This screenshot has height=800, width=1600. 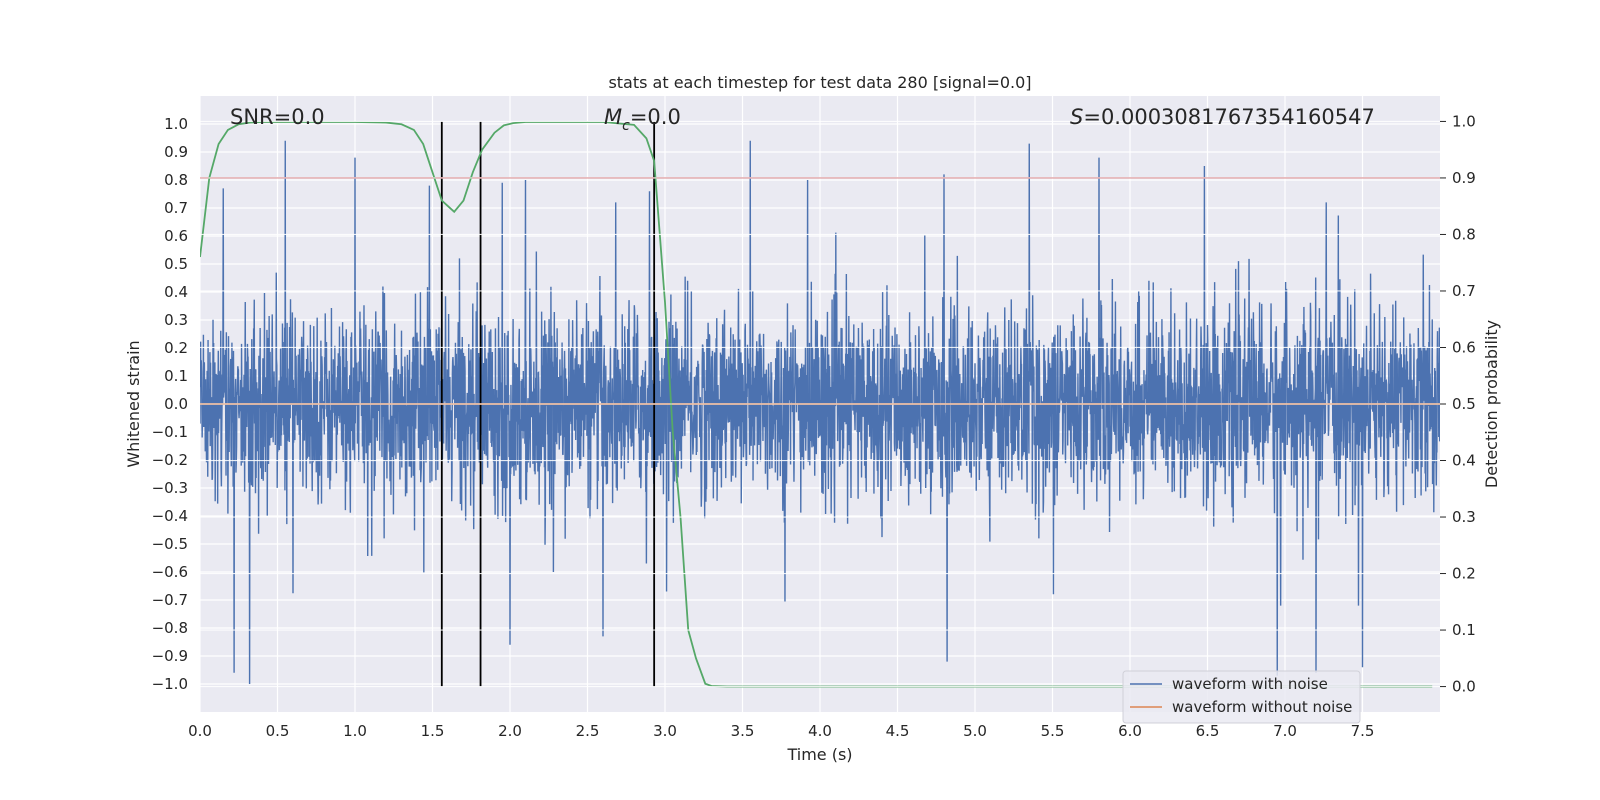 I want to click on y-tick-label: 0.6, so click(x=176, y=236).